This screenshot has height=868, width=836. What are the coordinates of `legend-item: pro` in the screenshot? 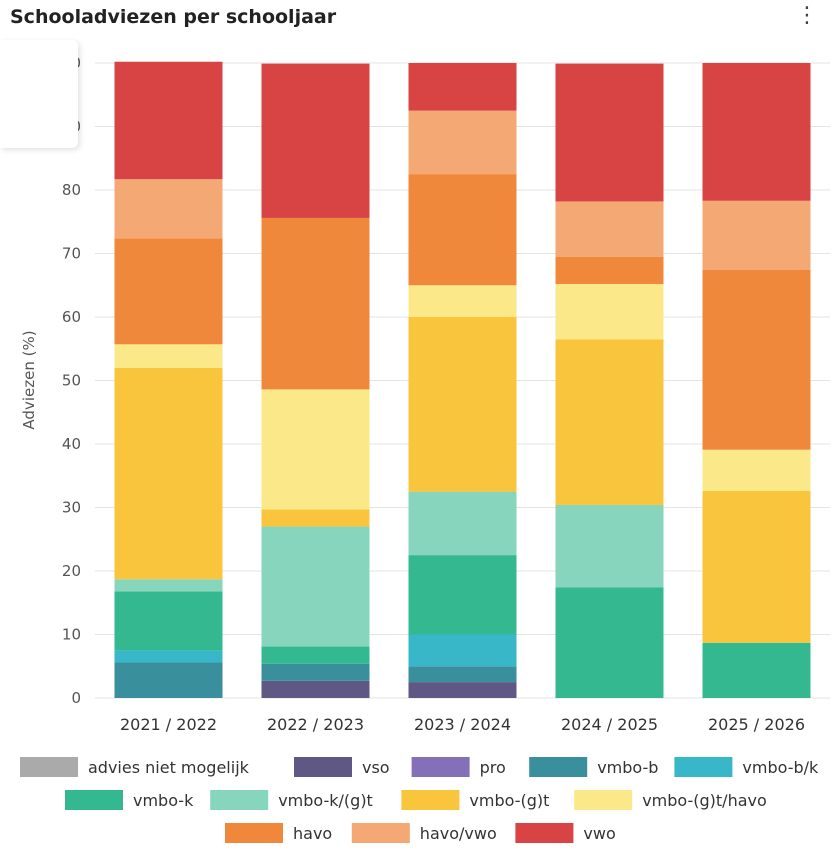 It's located at (458, 767).